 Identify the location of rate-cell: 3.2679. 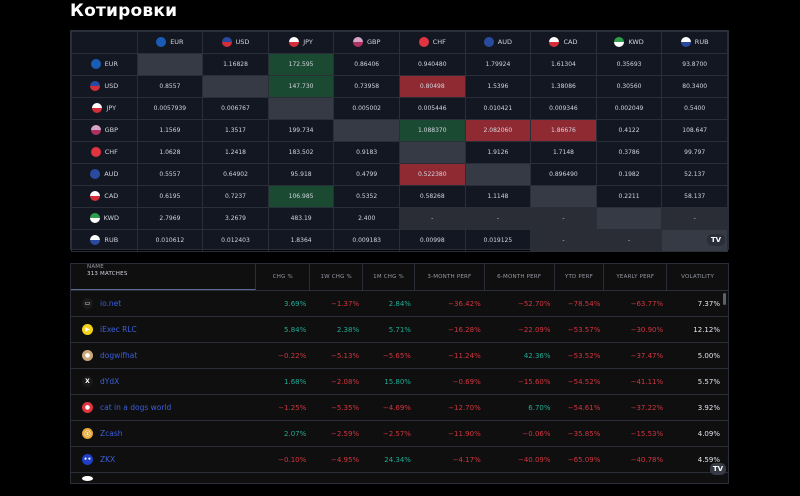
(235, 218).